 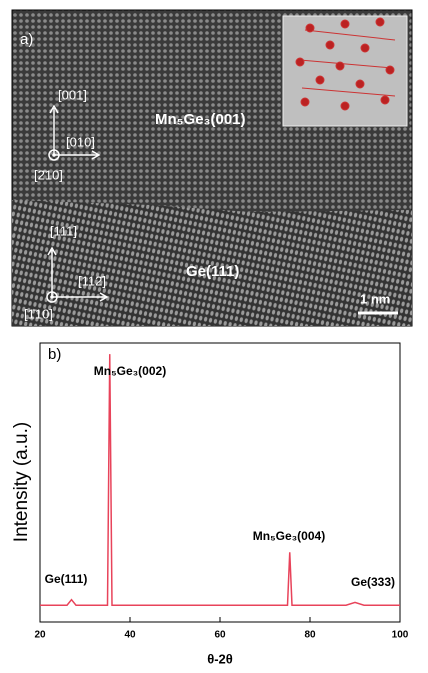 What do you see at coordinates (72, 94) in the screenshot?
I see `direction: [001]` at bounding box center [72, 94].